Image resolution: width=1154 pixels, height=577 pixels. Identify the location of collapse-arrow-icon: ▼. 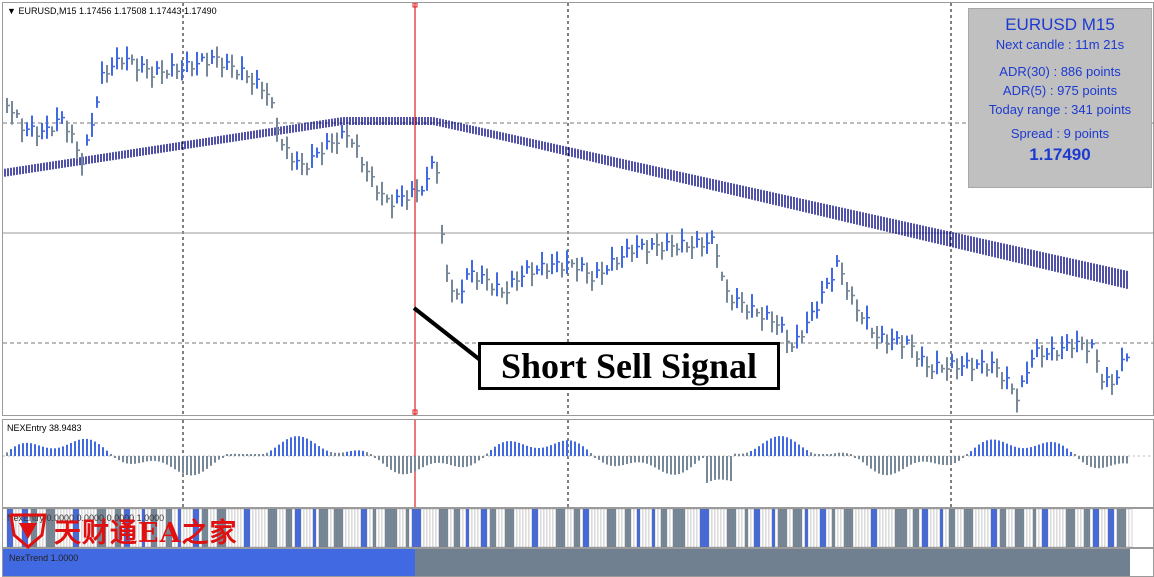
(11, 11).